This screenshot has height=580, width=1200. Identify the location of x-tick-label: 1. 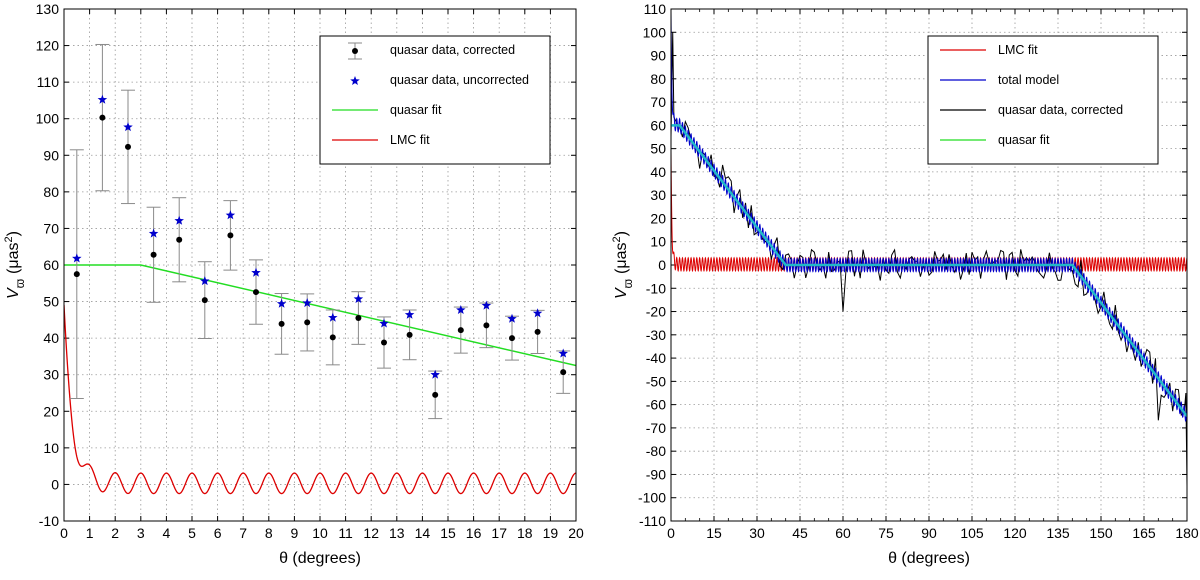
(90, 533).